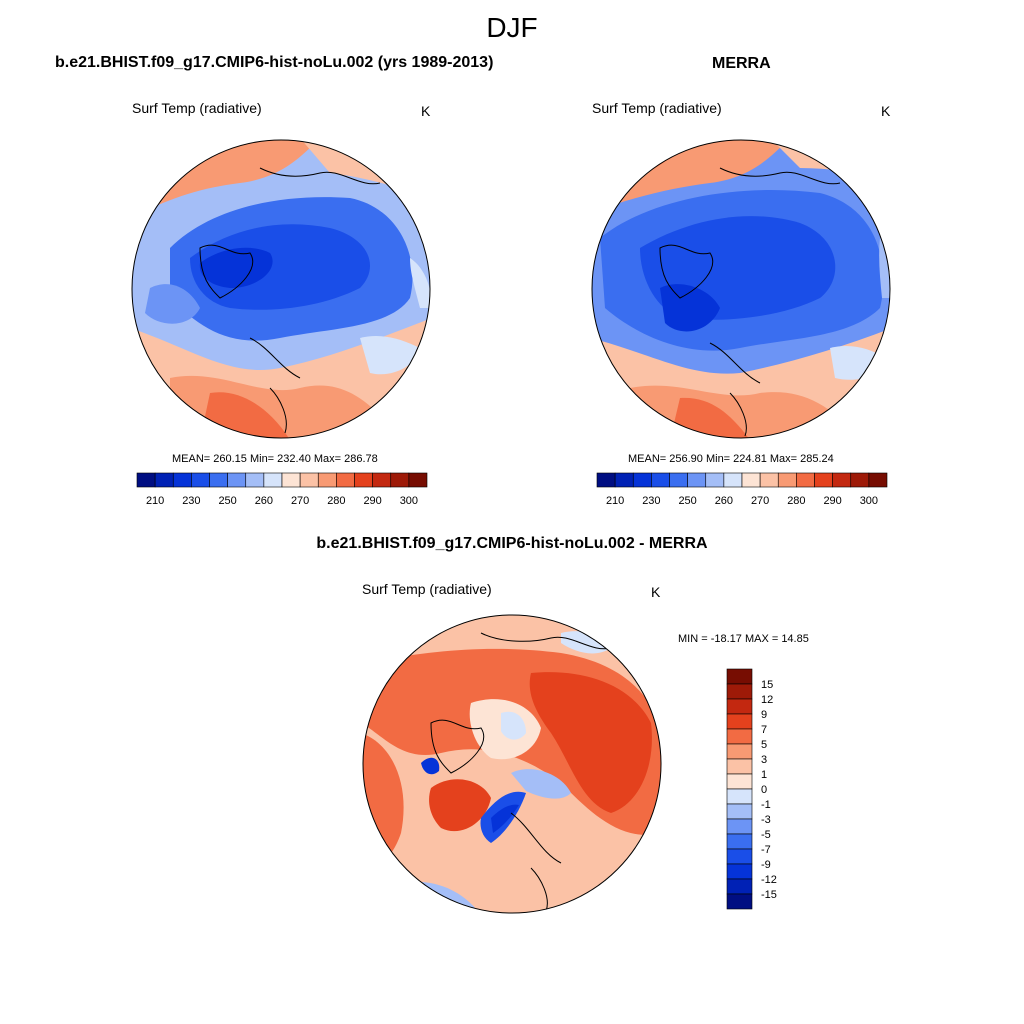 The width and height of the screenshot is (1024, 1024). Describe the element at coordinates (615, 501) in the screenshot. I see `obs-colorbar-tick-label: 210` at that location.